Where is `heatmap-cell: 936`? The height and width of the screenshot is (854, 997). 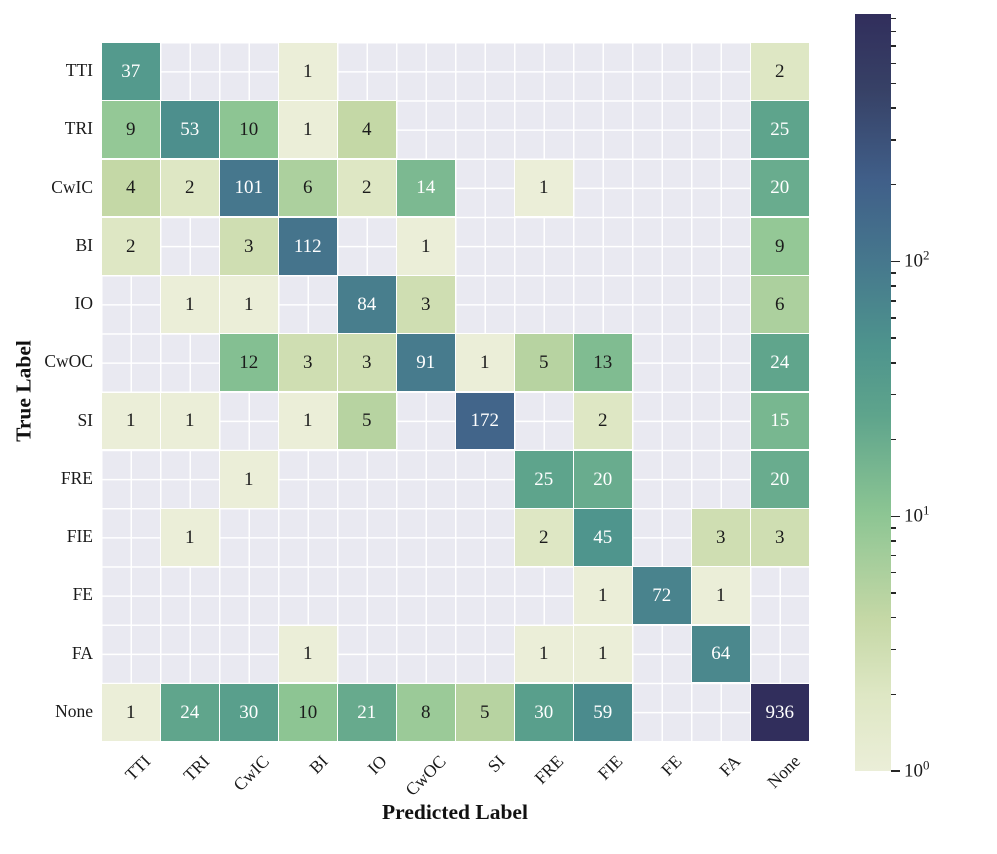 heatmap-cell: 936 is located at coordinates (780, 712).